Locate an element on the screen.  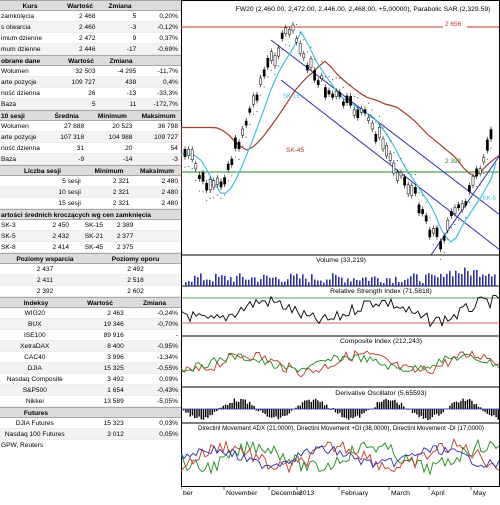
table-cell: arte pozycje is located at coordinates (29, 82).